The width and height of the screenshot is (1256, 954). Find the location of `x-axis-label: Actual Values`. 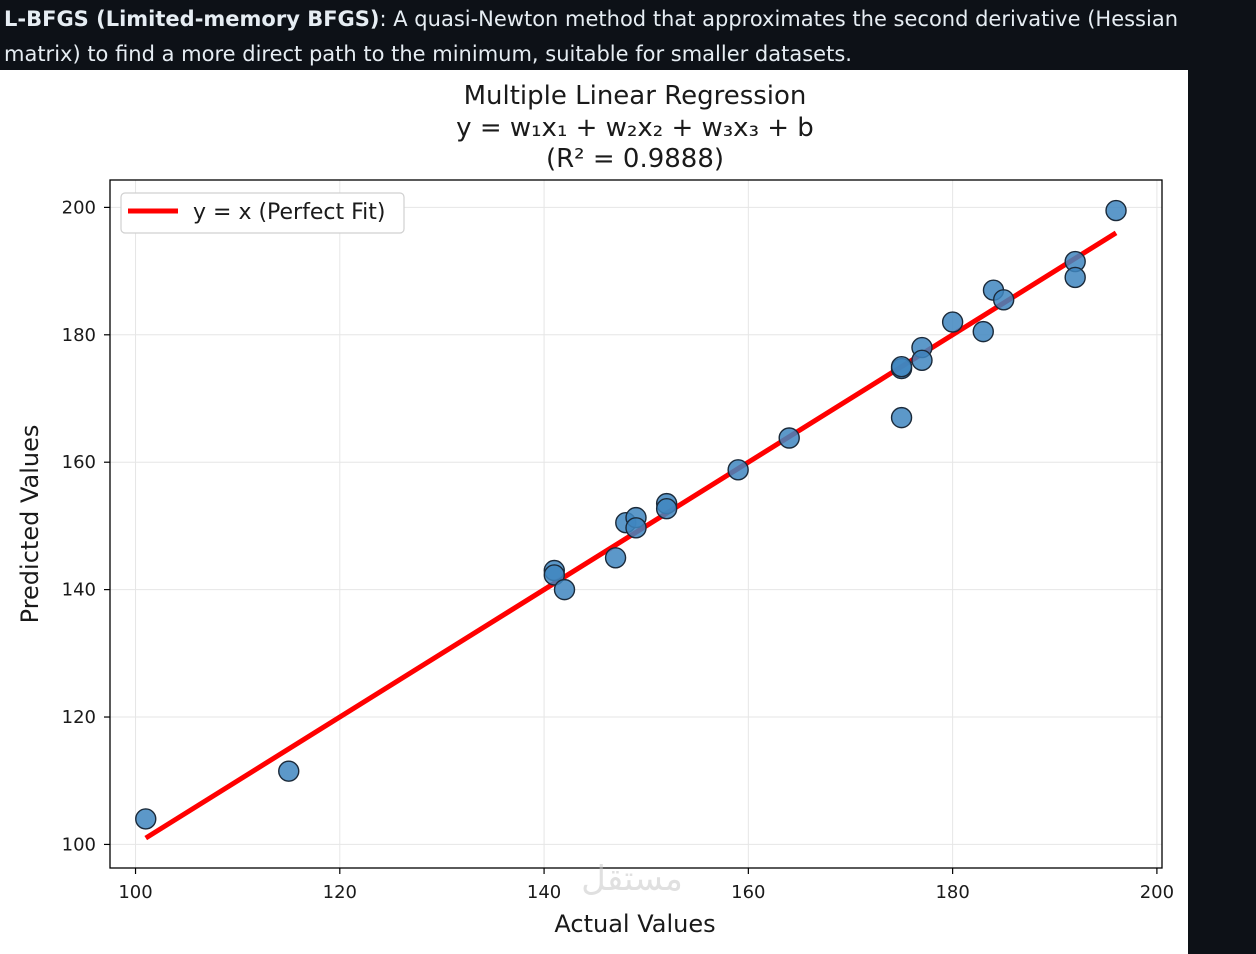

x-axis-label: Actual Values is located at coordinates (634, 924).